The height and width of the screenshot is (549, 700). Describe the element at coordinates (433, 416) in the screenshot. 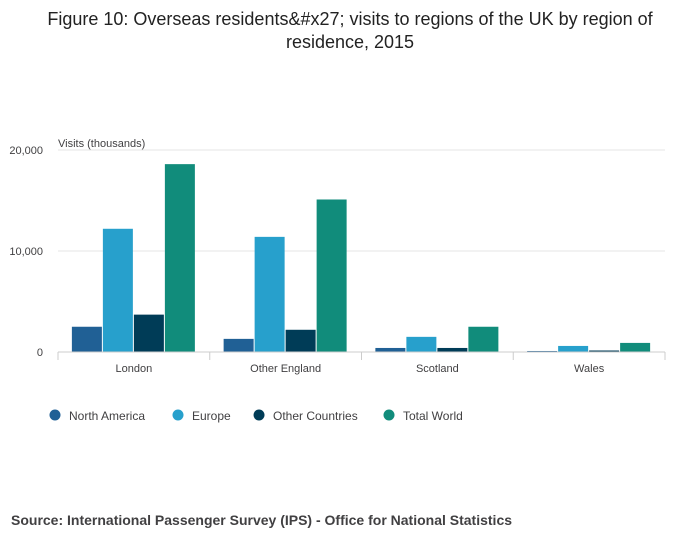

I see `legend-label: Total World` at that location.